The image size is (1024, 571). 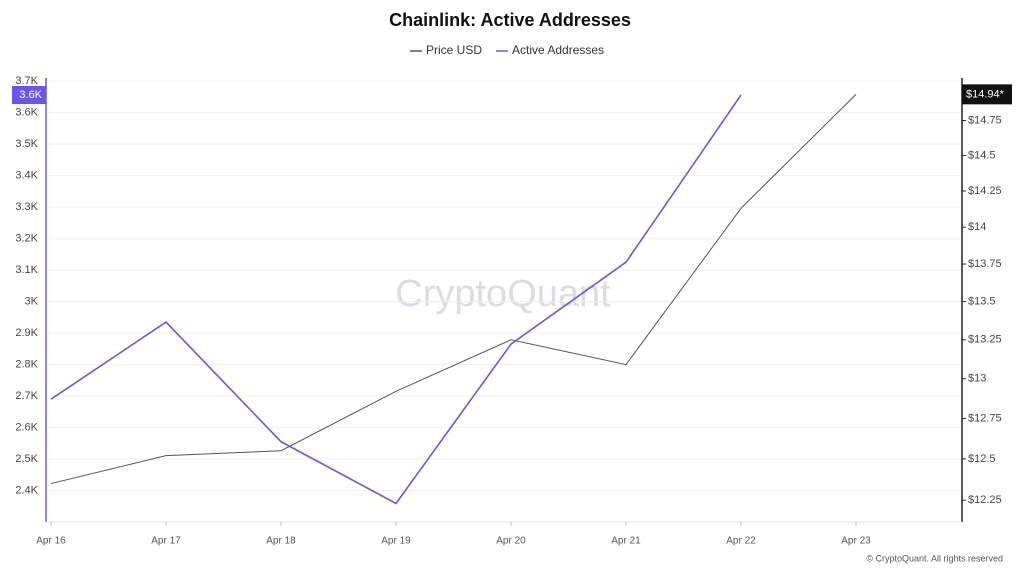 I want to click on y2-tick-label: $14.75, so click(x=985, y=120).